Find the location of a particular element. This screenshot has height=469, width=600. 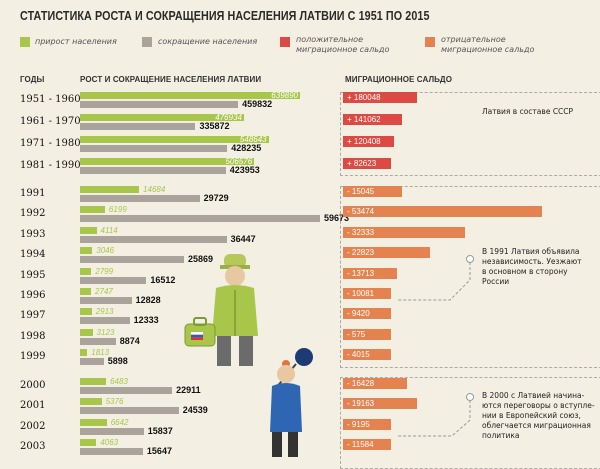

legend-swatch-negative-migration is located at coordinates (430, 42).